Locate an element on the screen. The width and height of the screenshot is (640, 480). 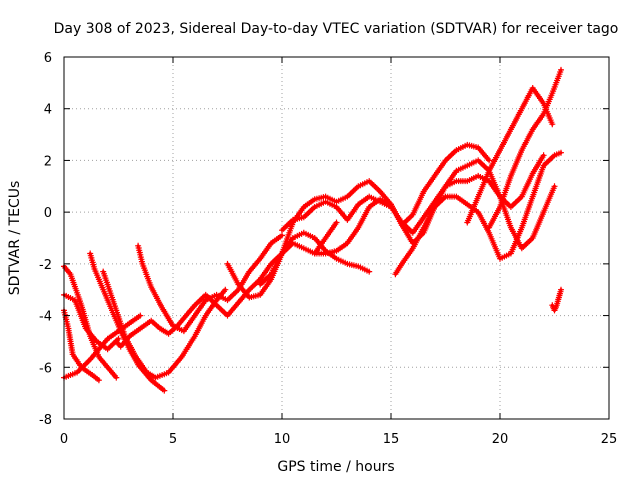
x-tick-label: 20 is located at coordinates (500, 439).